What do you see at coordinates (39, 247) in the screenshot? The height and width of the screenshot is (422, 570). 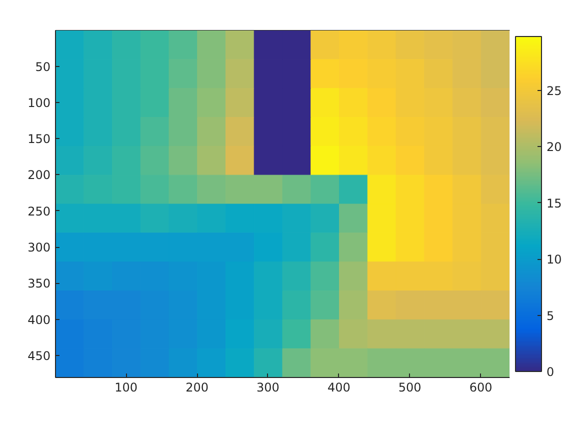 I see `y-tick-label: 300` at bounding box center [39, 247].